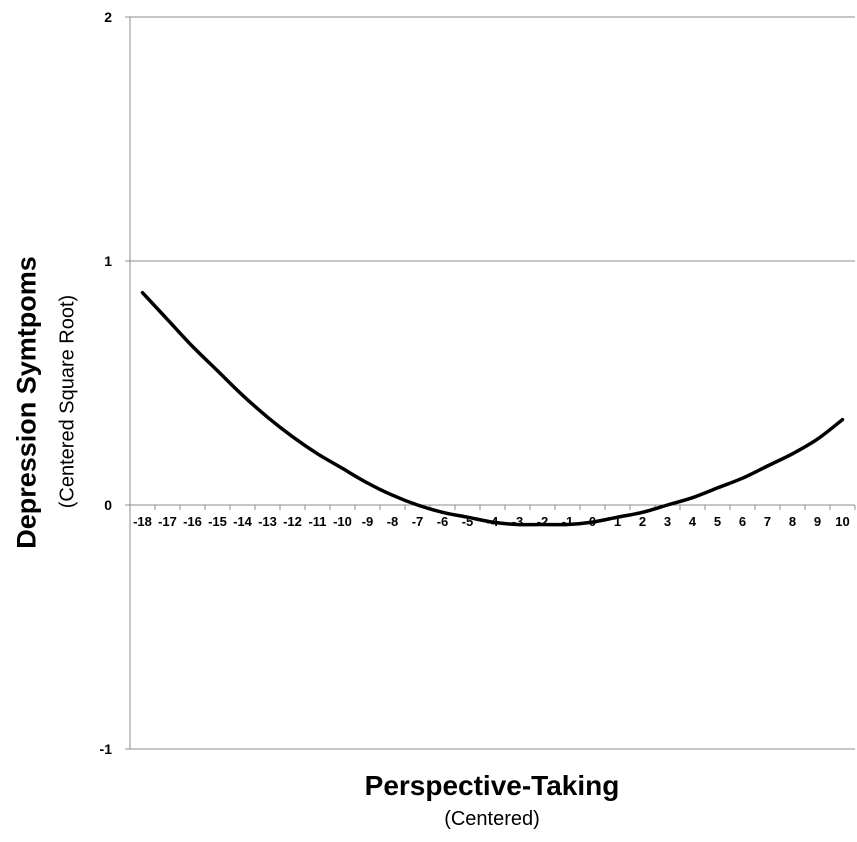 The width and height of the screenshot is (857, 842). Describe the element at coordinates (492, 785) in the screenshot. I see `x-axis-title: Perspective-Taking` at that location.